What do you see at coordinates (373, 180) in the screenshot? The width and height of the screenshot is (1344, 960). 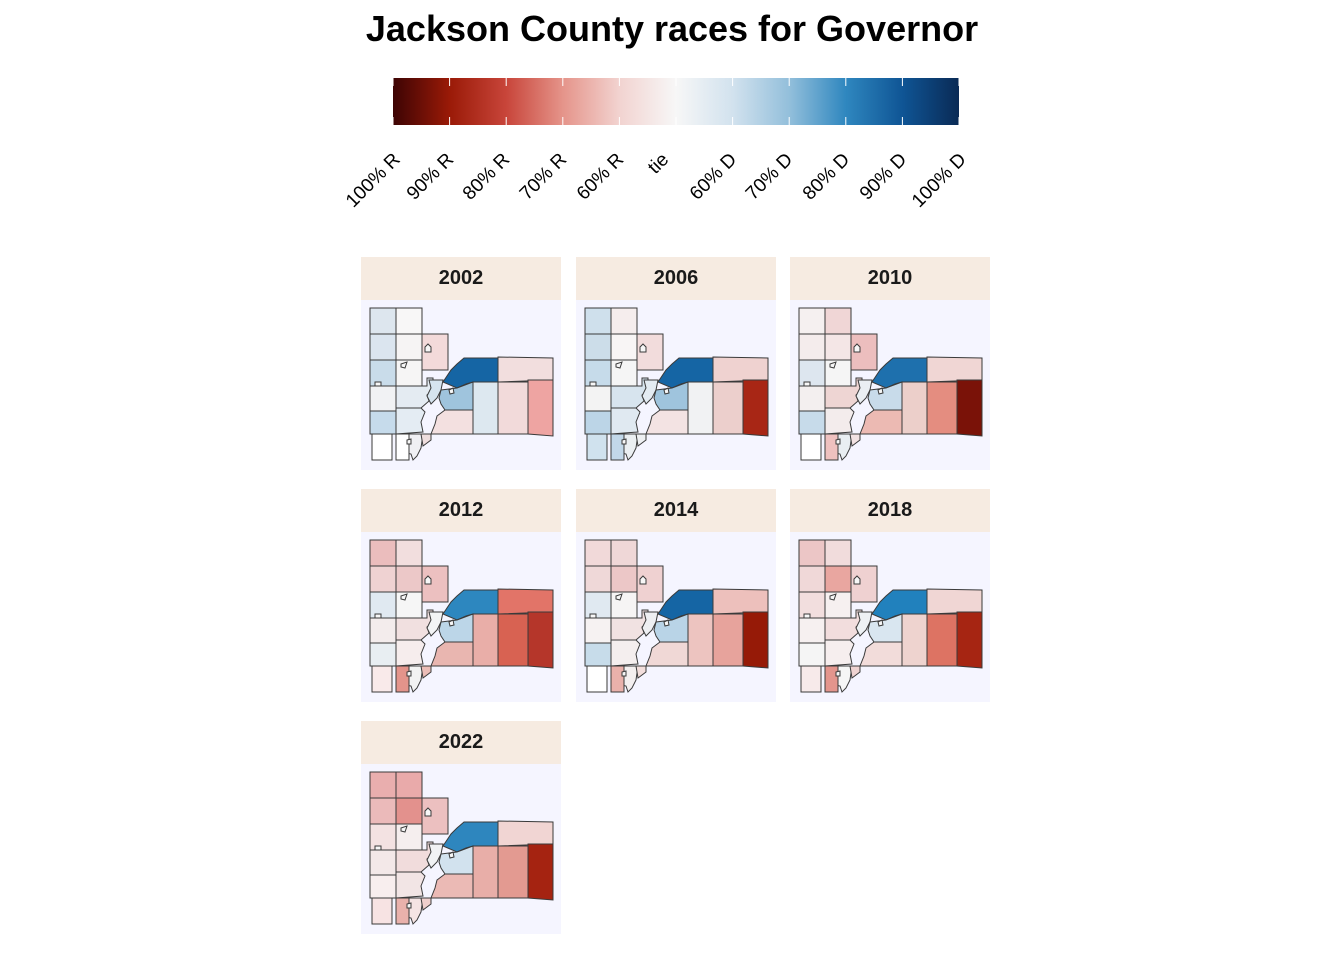 I see `legend-tick-label: 100% R` at bounding box center [373, 180].